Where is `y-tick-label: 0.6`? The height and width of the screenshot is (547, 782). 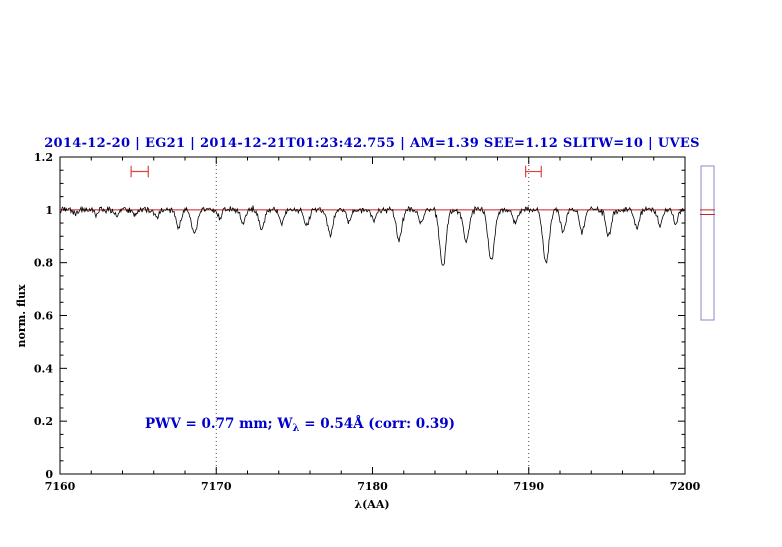 y-tick-label: 0.6 is located at coordinates (43, 316).